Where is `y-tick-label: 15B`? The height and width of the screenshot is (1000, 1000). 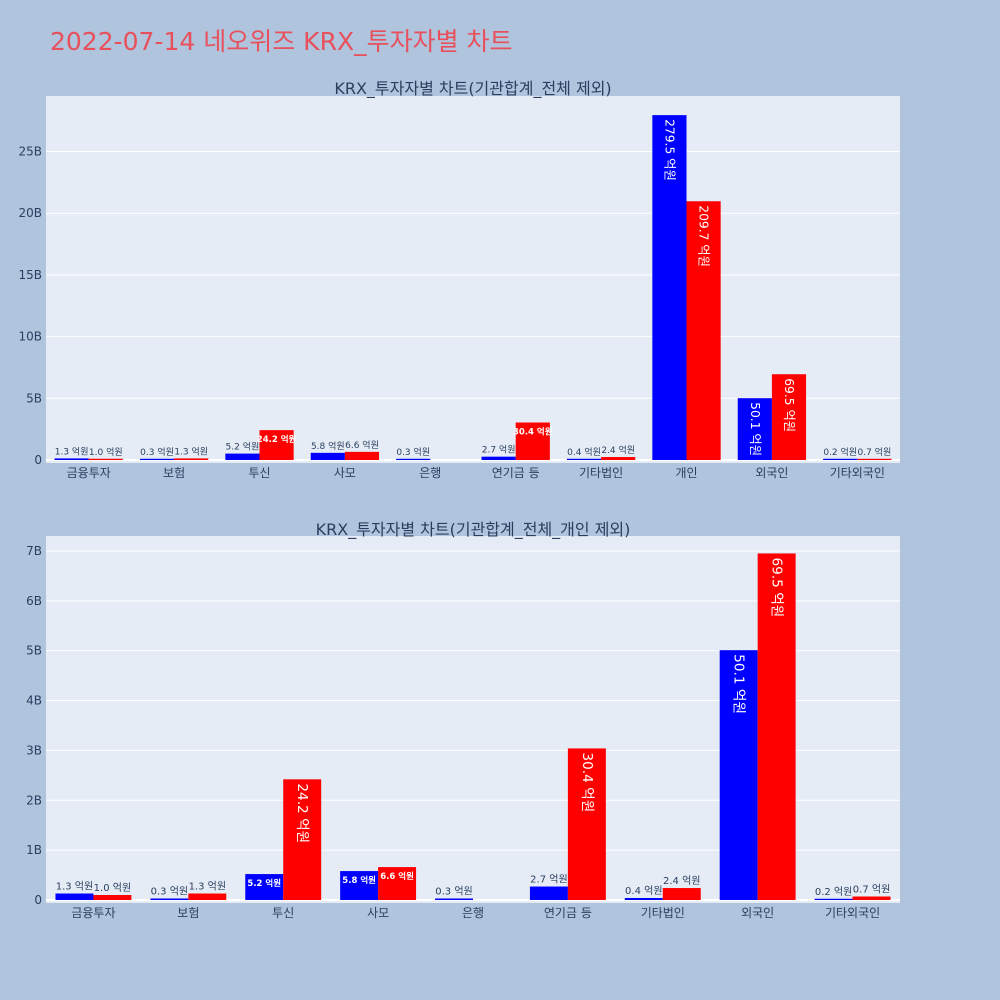 y-tick-label: 15B is located at coordinates (30, 275).